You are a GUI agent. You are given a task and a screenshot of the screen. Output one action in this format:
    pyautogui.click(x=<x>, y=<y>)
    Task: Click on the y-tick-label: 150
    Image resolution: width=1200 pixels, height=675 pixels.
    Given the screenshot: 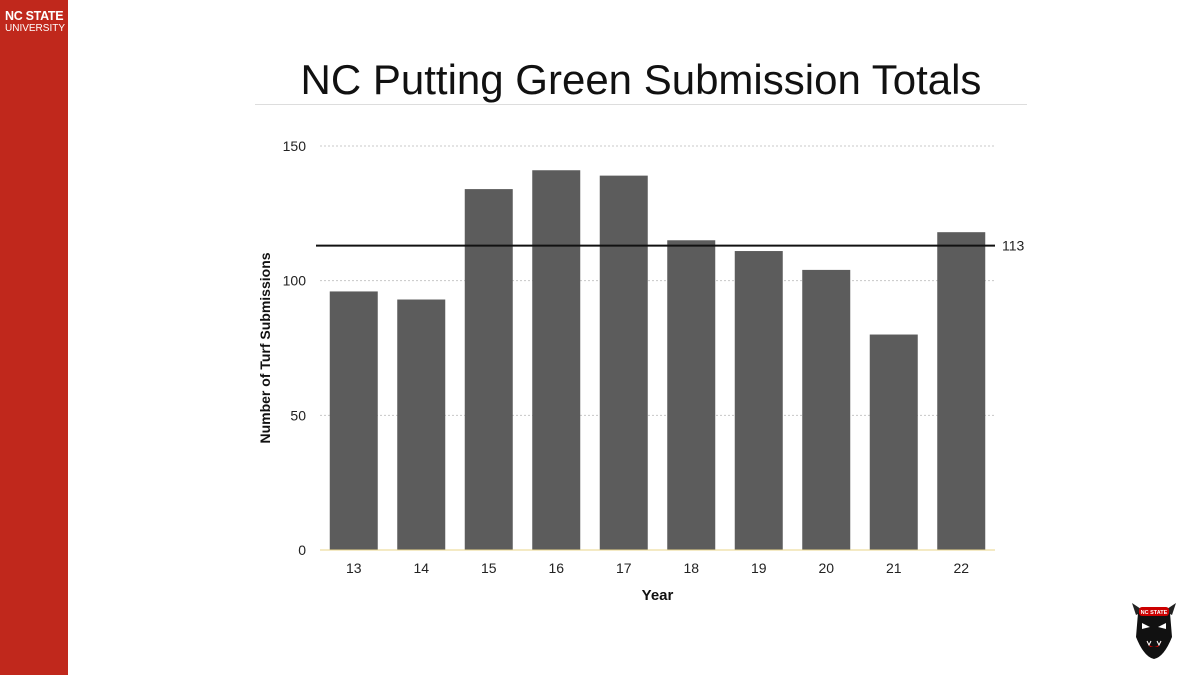 What is the action you would take?
    pyautogui.click(x=295, y=146)
    